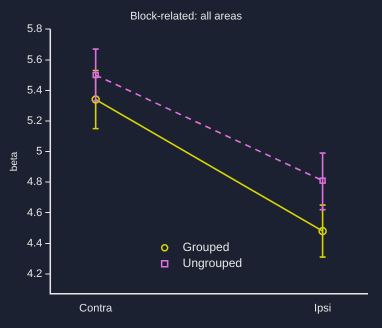 Image resolution: width=382 pixels, height=328 pixels. What do you see at coordinates (323, 308) in the screenshot?
I see `x-tick-label: Ipsi` at bounding box center [323, 308].